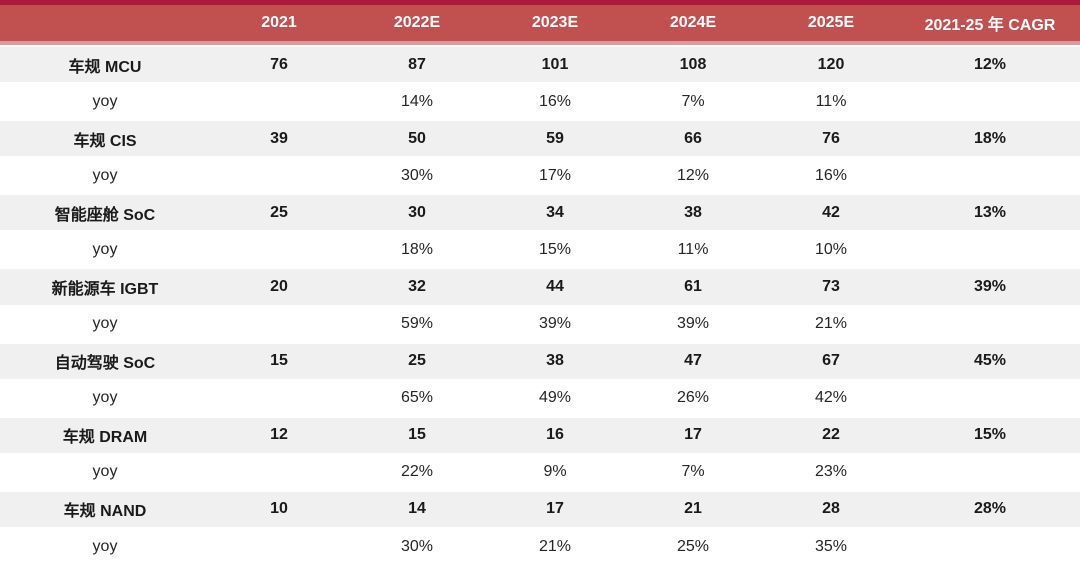 The image size is (1080, 564). I want to click on cell-value: 87, so click(417, 64).